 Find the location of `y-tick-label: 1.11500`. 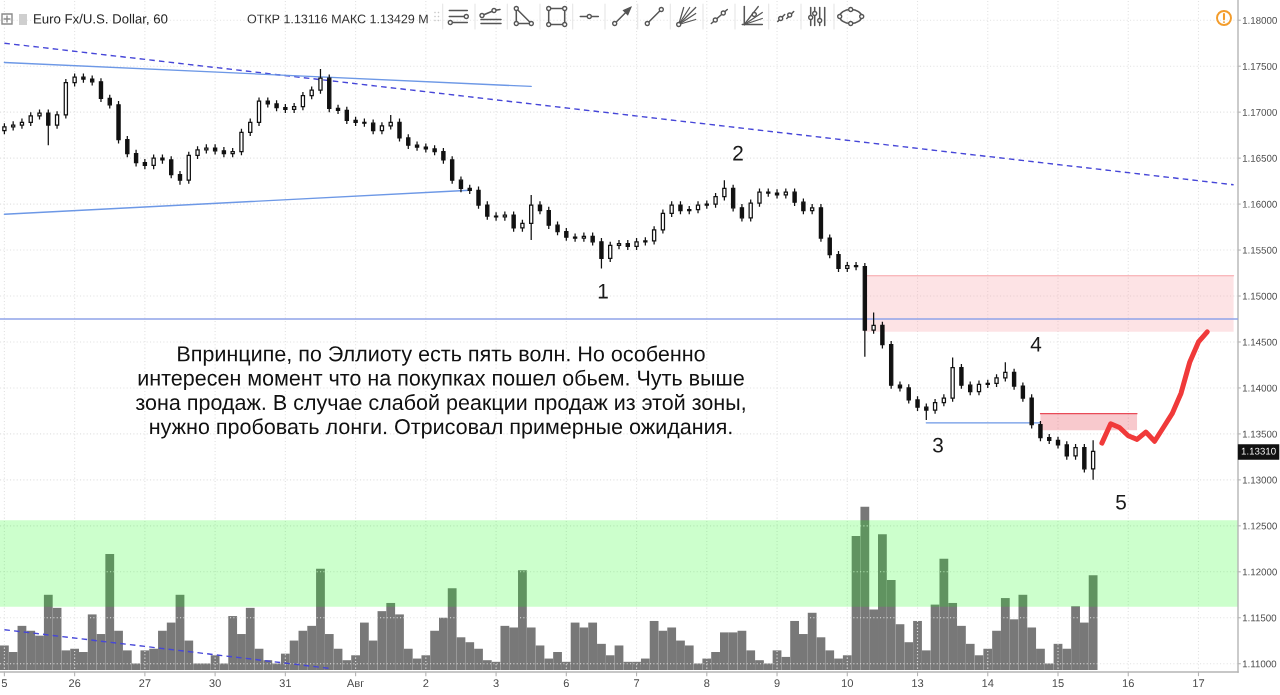

y-tick-label: 1.11500 is located at coordinates (1259, 618).